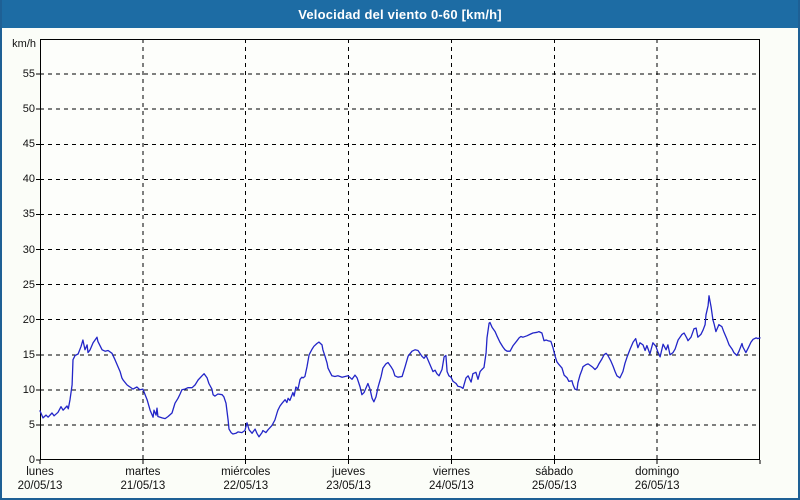  What do you see at coordinates (28, 389) in the screenshot?
I see `y-tick-label-10: 10` at bounding box center [28, 389].